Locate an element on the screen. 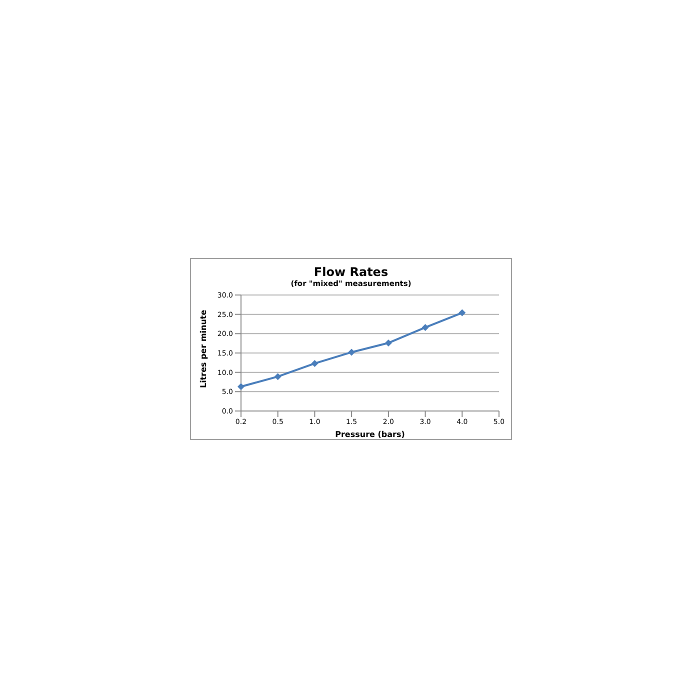 This screenshot has width=700, height=700. y-axis-title: Litres per minute is located at coordinates (203, 348).